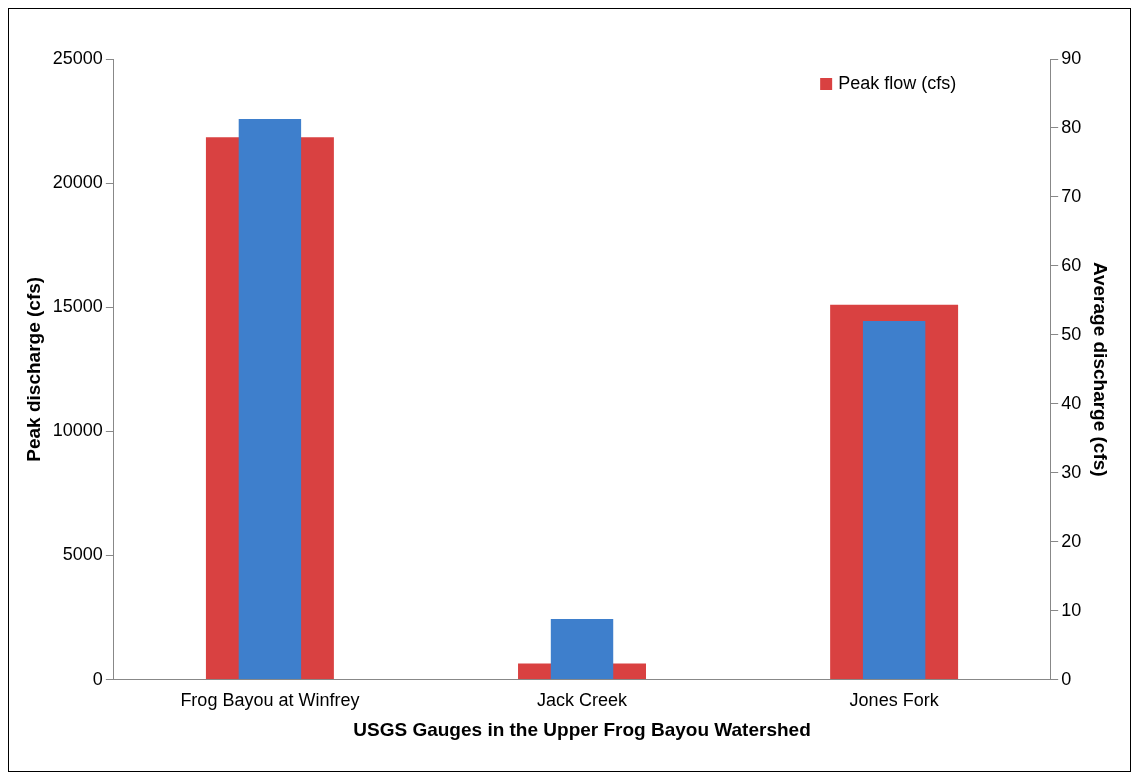 This screenshot has height=780, width=1139. What do you see at coordinates (77, 182) in the screenshot?
I see `y-tick-label: 20000` at bounding box center [77, 182].